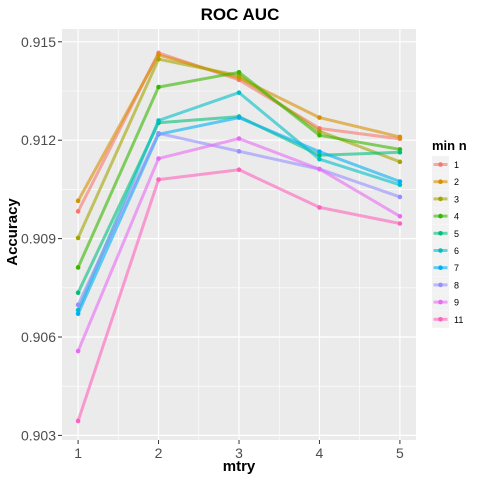 The height and width of the screenshot is (480, 480). I want to click on legend: min n 1 2 3 4 5 6 7 8 9 11, so click(449, 233).